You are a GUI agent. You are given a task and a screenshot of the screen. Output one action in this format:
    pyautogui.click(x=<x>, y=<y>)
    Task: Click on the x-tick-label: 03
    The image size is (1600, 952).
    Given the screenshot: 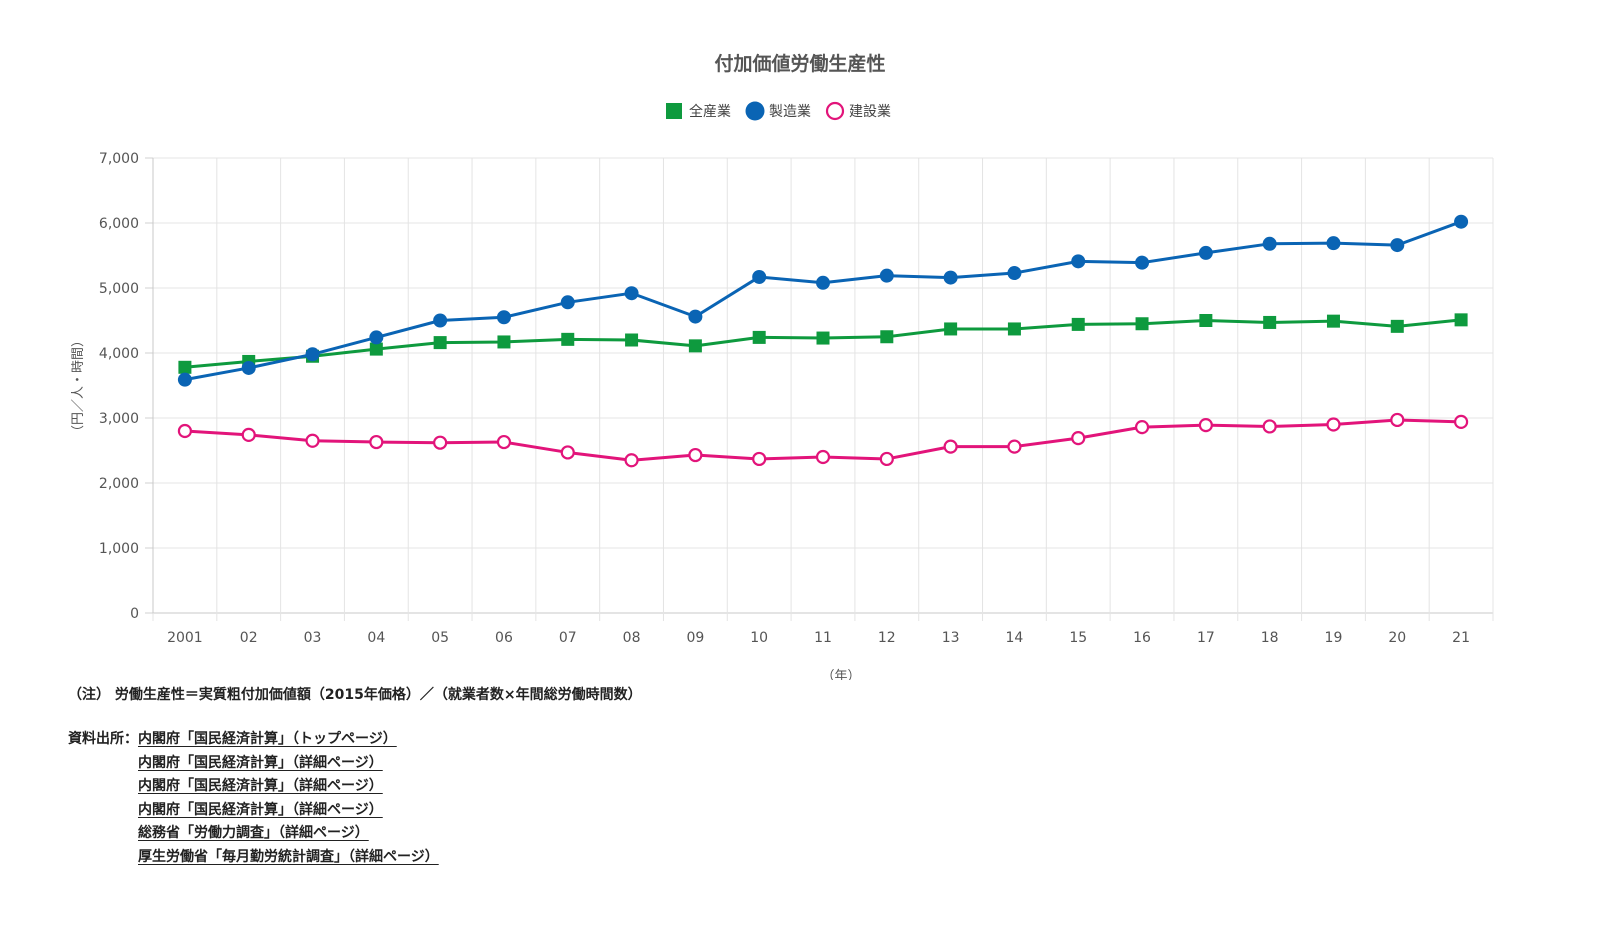 What is the action you would take?
    pyautogui.click(x=313, y=638)
    